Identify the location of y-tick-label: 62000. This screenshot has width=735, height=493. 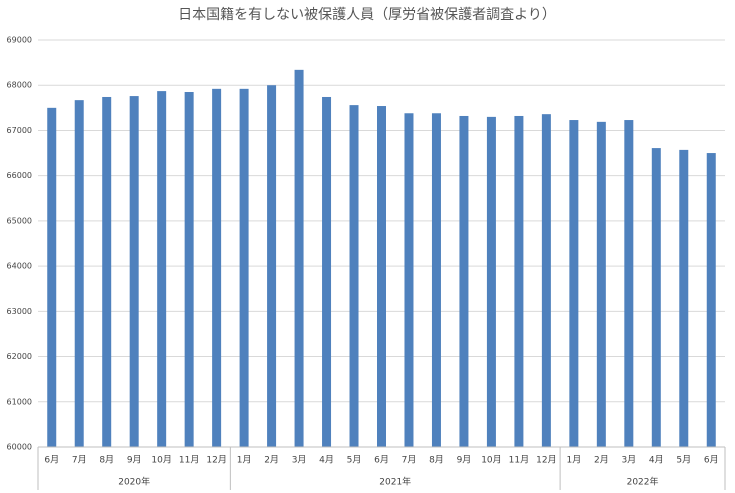
(19, 356).